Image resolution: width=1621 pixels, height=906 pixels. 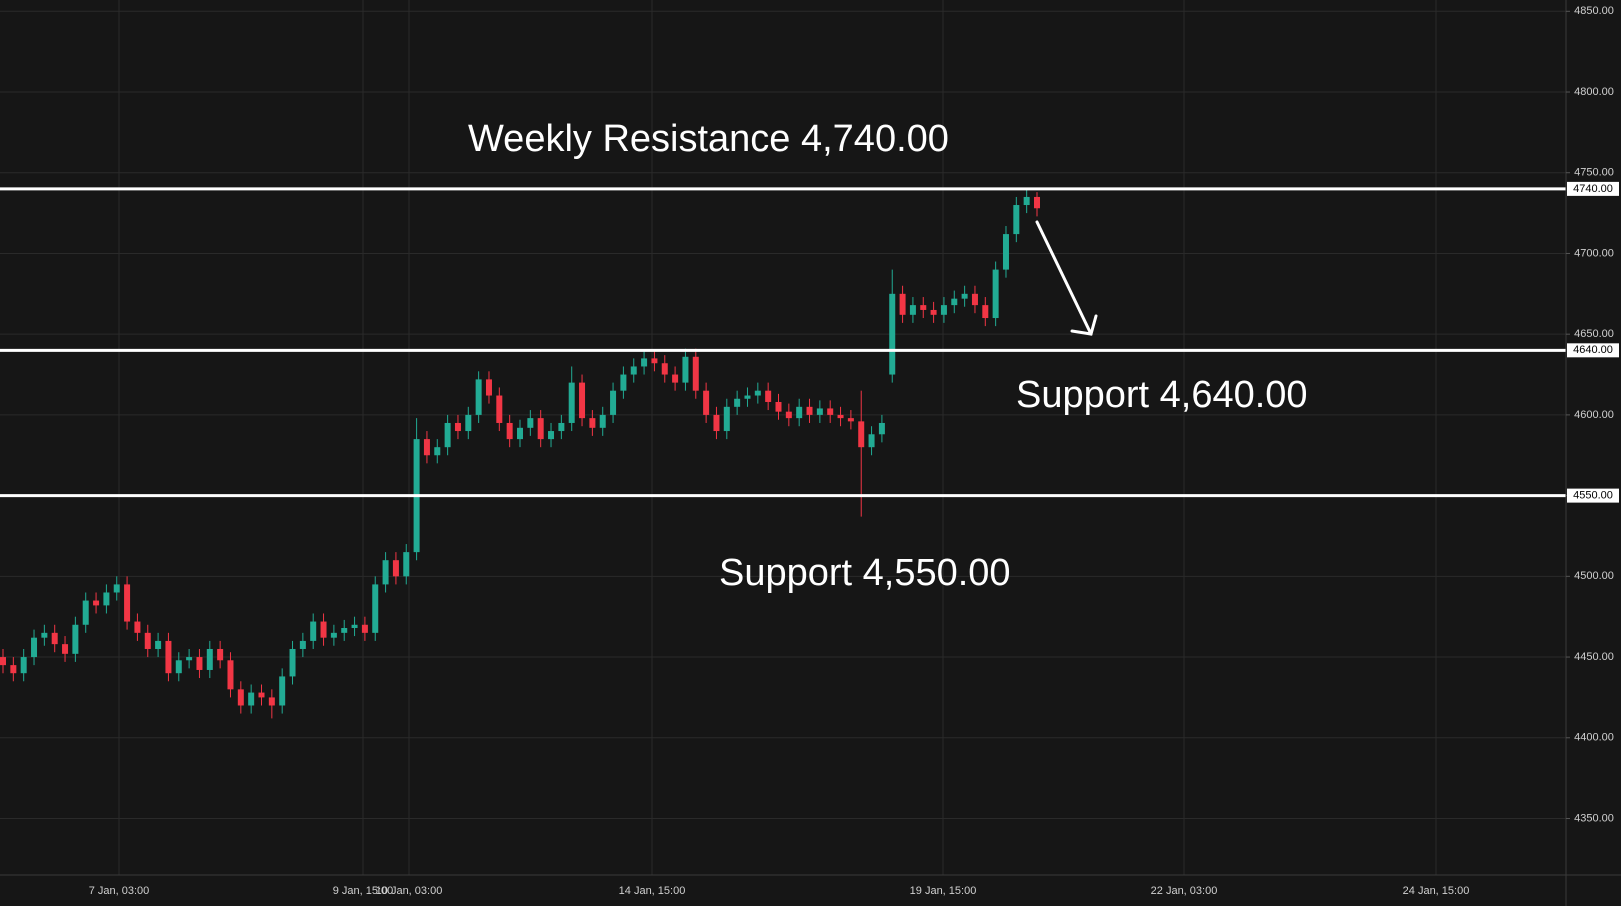 What do you see at coordinates (409, 891) in the screenshot?
I see `x-tick-label: 10 Jan, 03:00` at bounding box center [409, 891].